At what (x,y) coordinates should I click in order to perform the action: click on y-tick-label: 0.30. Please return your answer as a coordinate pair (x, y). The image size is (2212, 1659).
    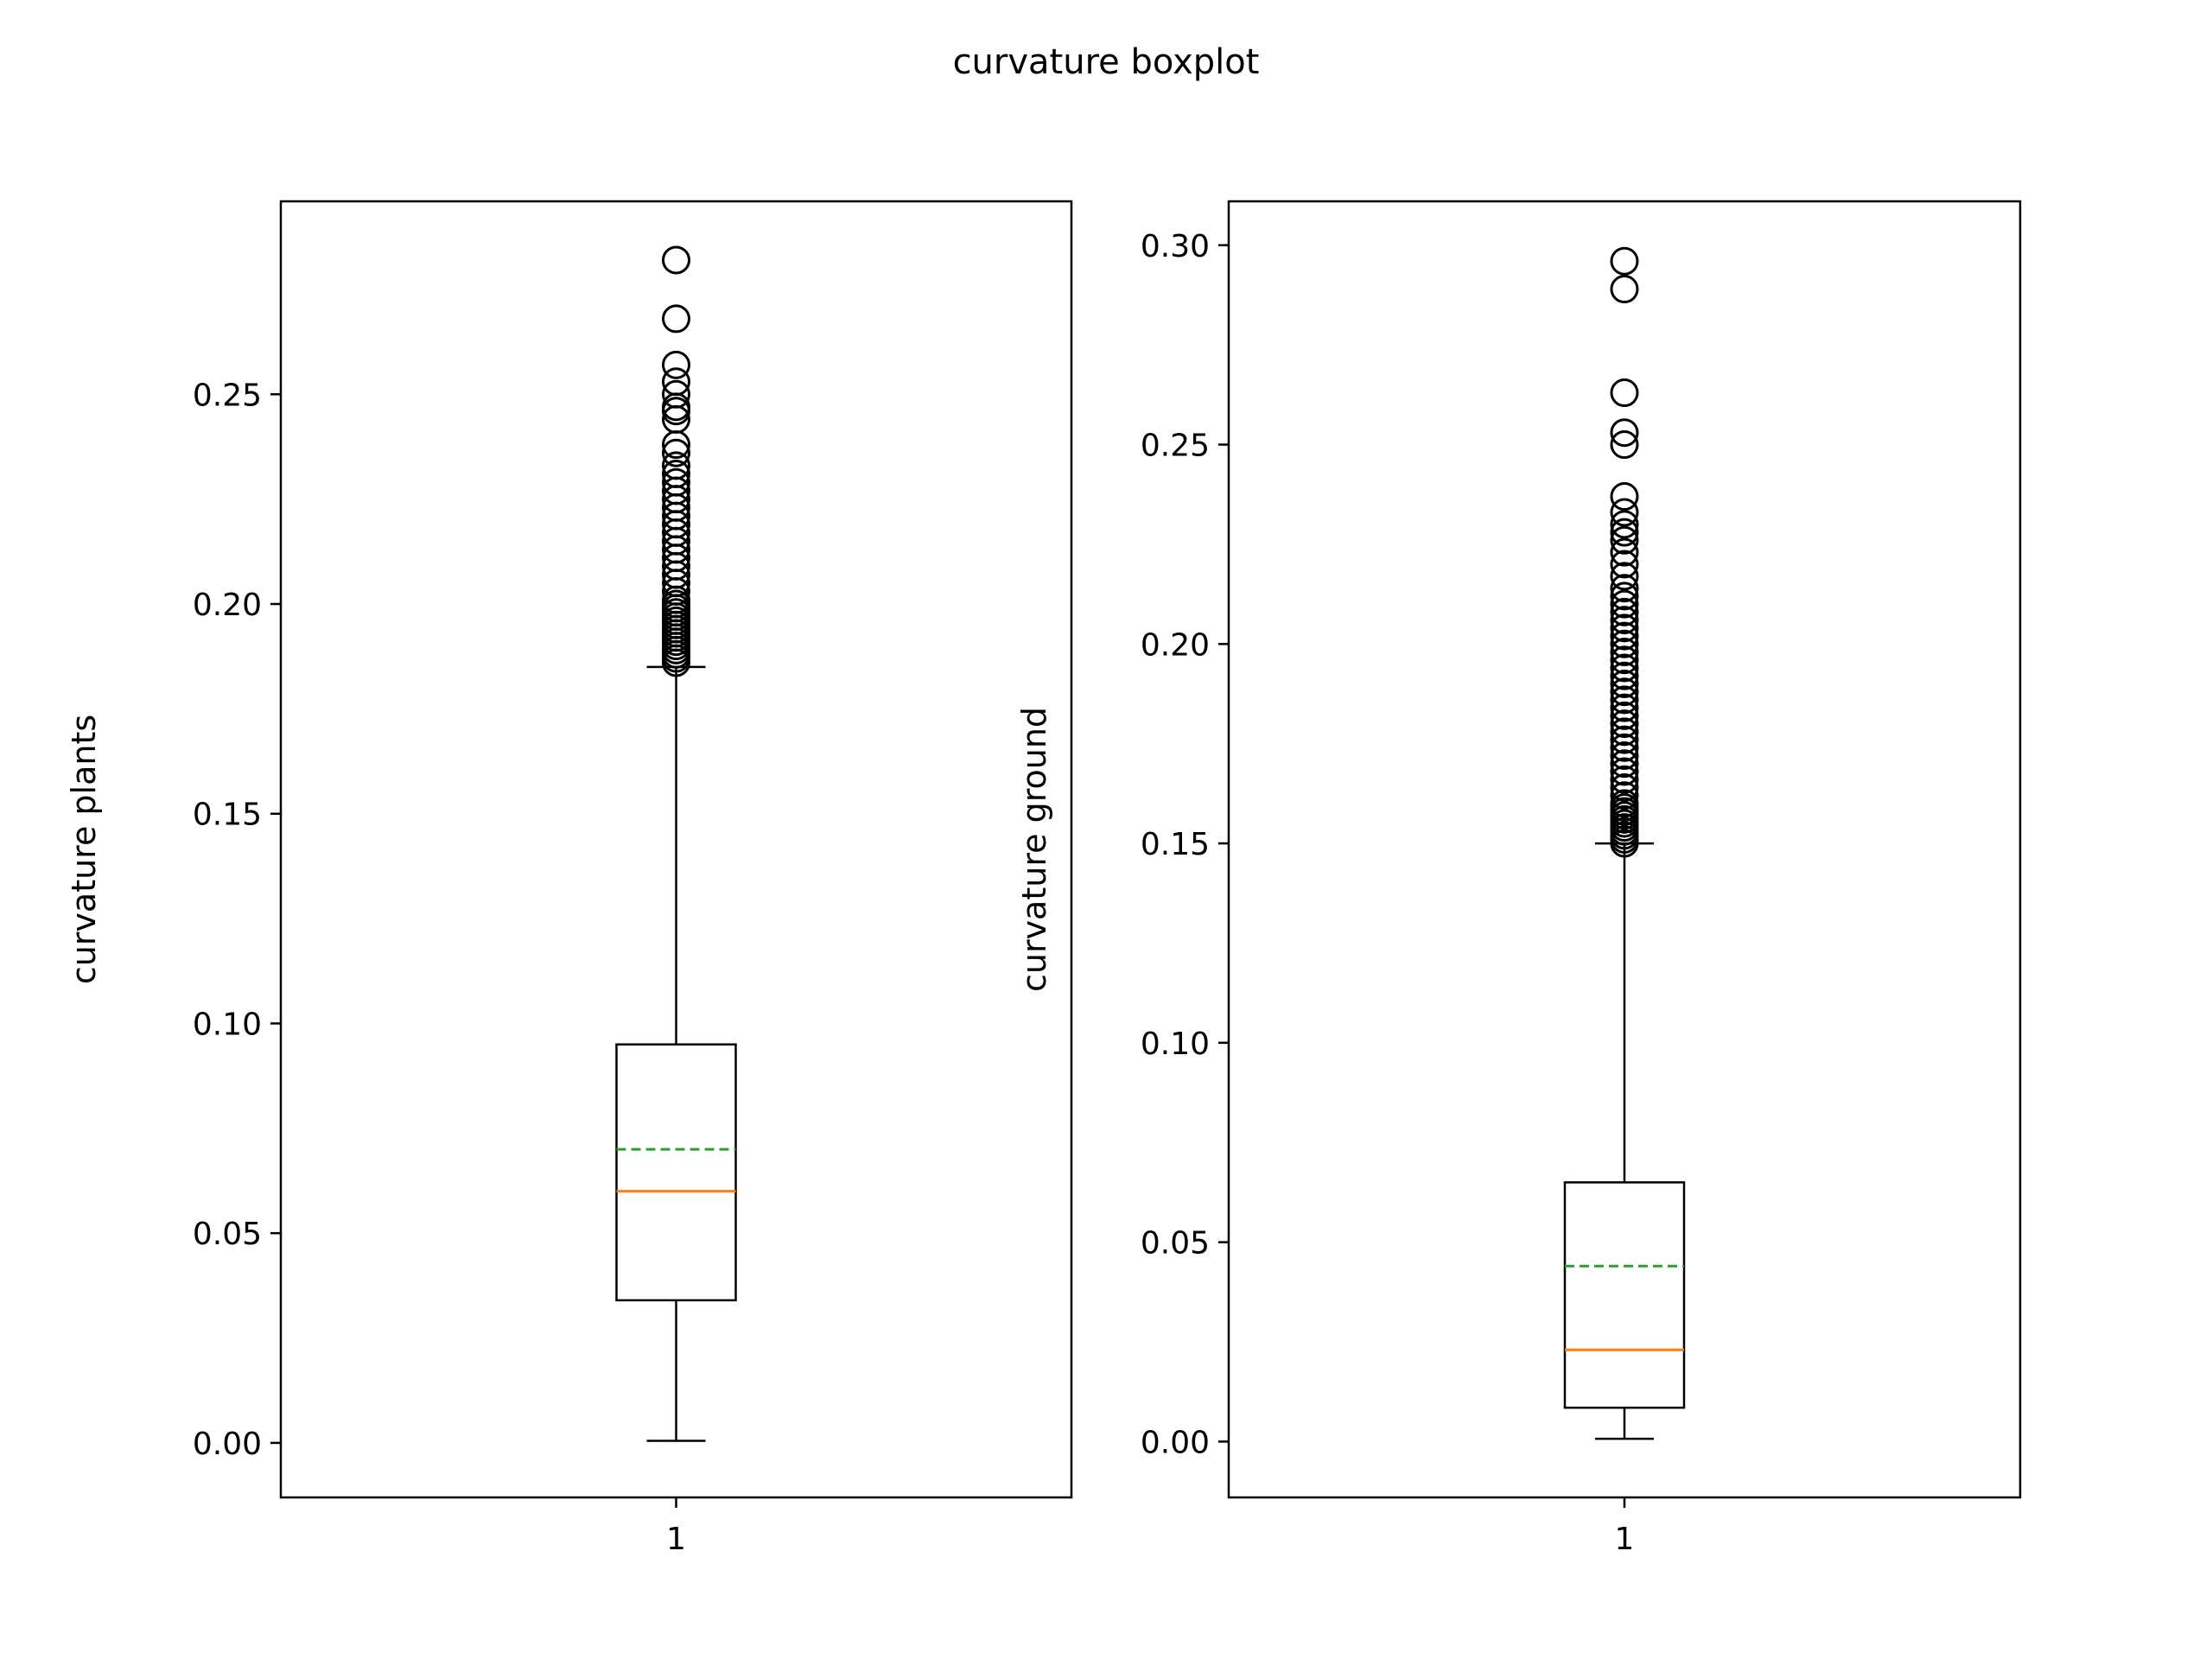
    Looking at the image, I should click on (1175, 246).